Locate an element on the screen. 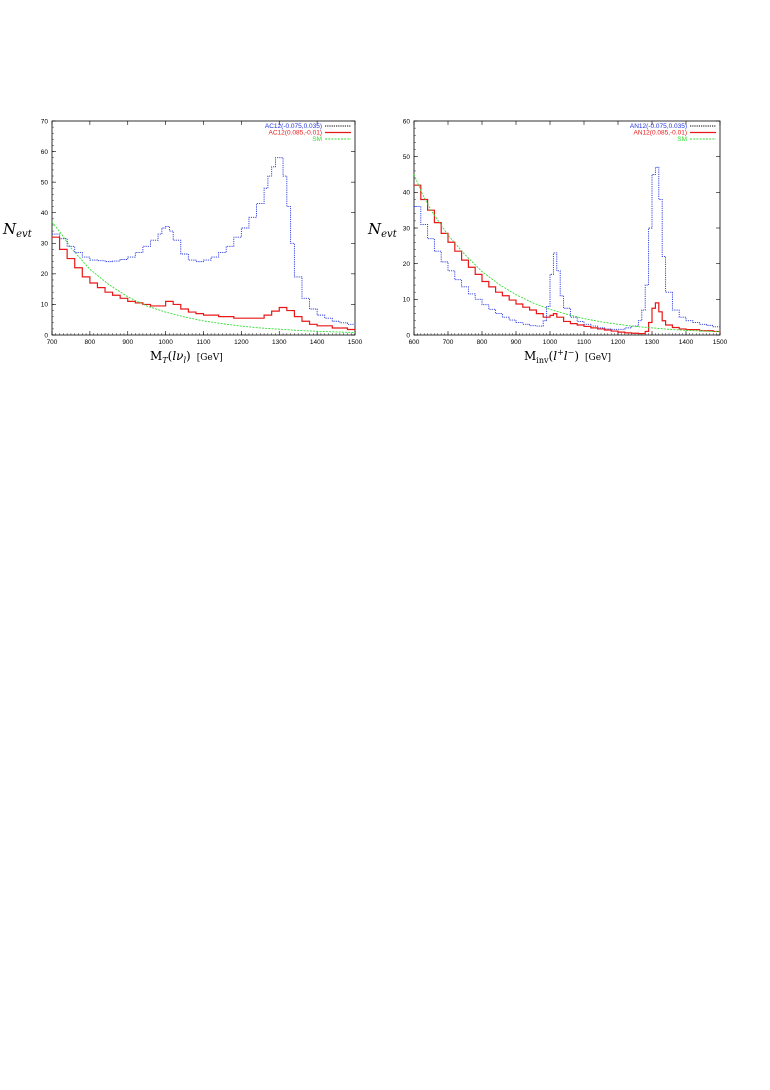 This screenshot has height=1090, width=770. series-line-an12-0-075-0-035- is located at coordinates (567, 248).